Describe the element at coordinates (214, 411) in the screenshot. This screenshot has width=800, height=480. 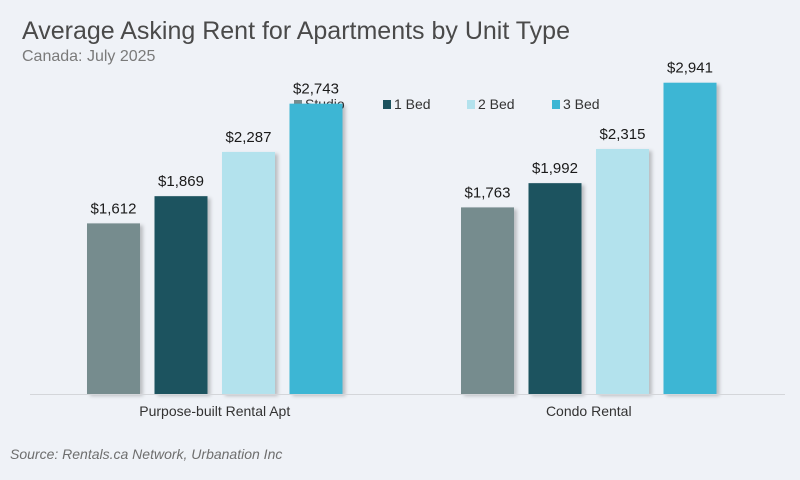
I see `category-label: Purpose-built Rental Apt` at that location.